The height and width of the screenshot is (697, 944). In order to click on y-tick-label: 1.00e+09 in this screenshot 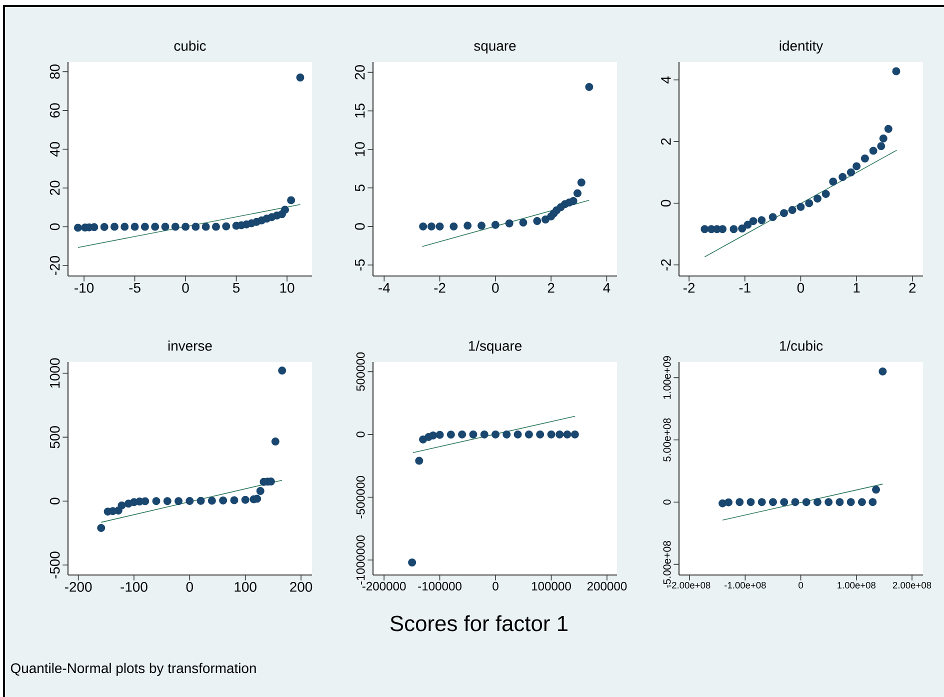, I will do `click(667, 377)`.